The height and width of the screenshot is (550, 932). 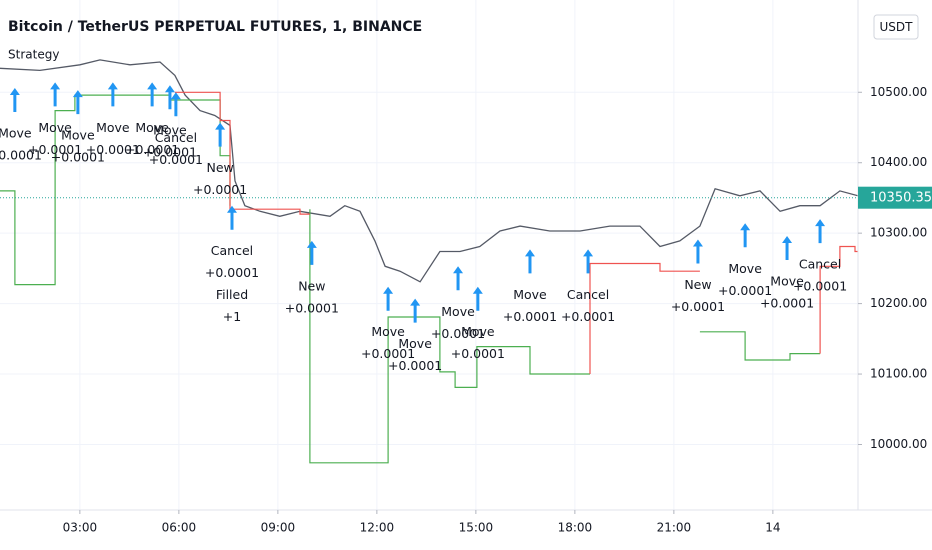 I want to click on currency-box, so click(x=896, y=27).